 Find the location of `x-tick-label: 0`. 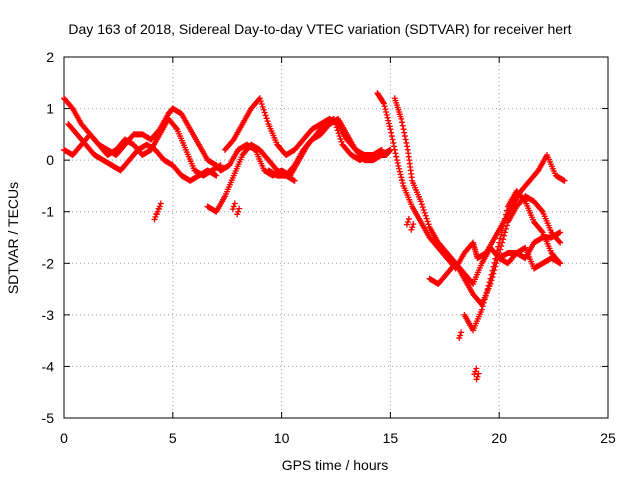

x-tick-label: 0 is located at coordinates (64, 438).